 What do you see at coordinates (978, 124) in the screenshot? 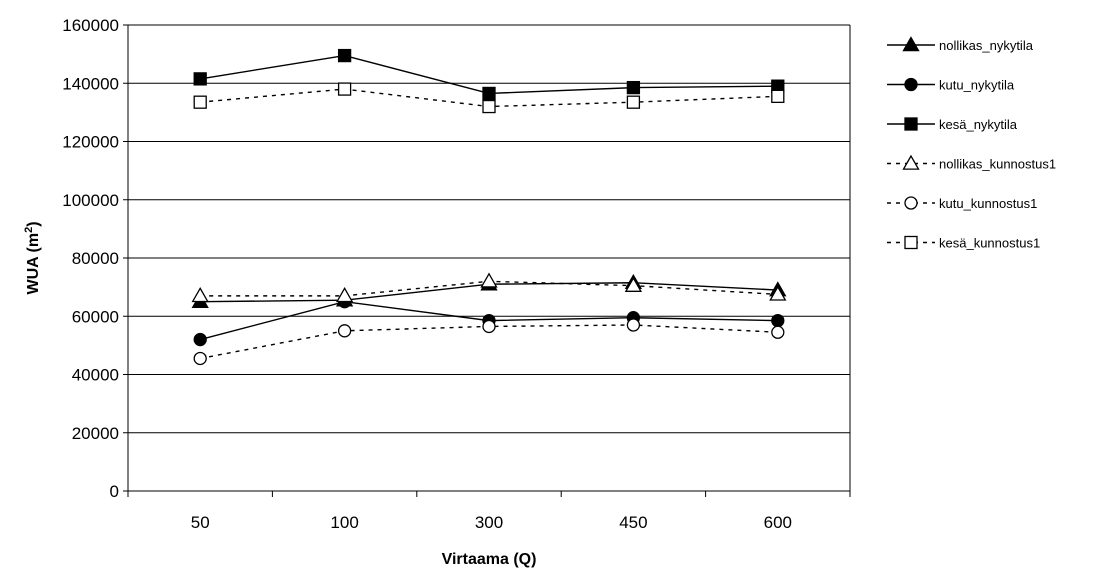
I see `legend-label: kesä_nykytila` at bounding box center [978, 124].